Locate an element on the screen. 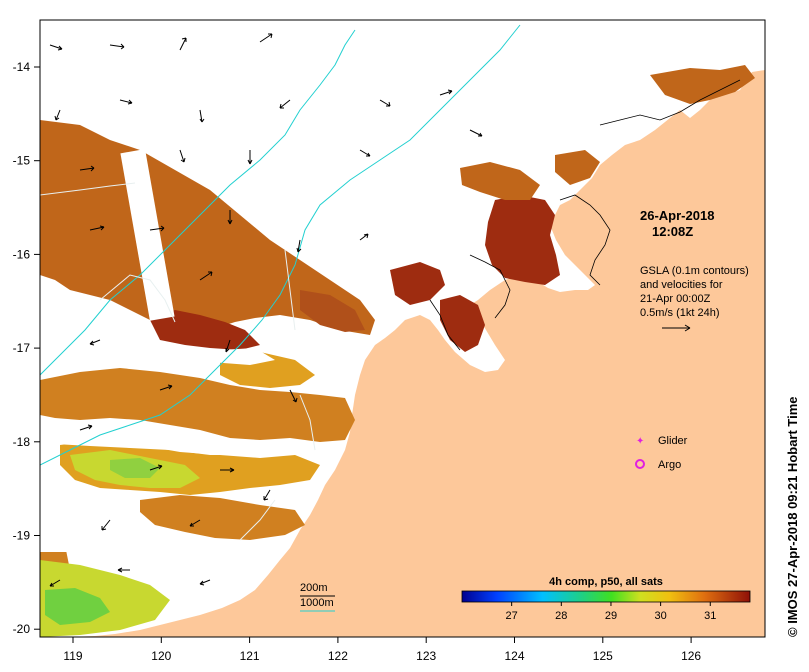  svg-text: Argo is located at coordinates (669, 465).